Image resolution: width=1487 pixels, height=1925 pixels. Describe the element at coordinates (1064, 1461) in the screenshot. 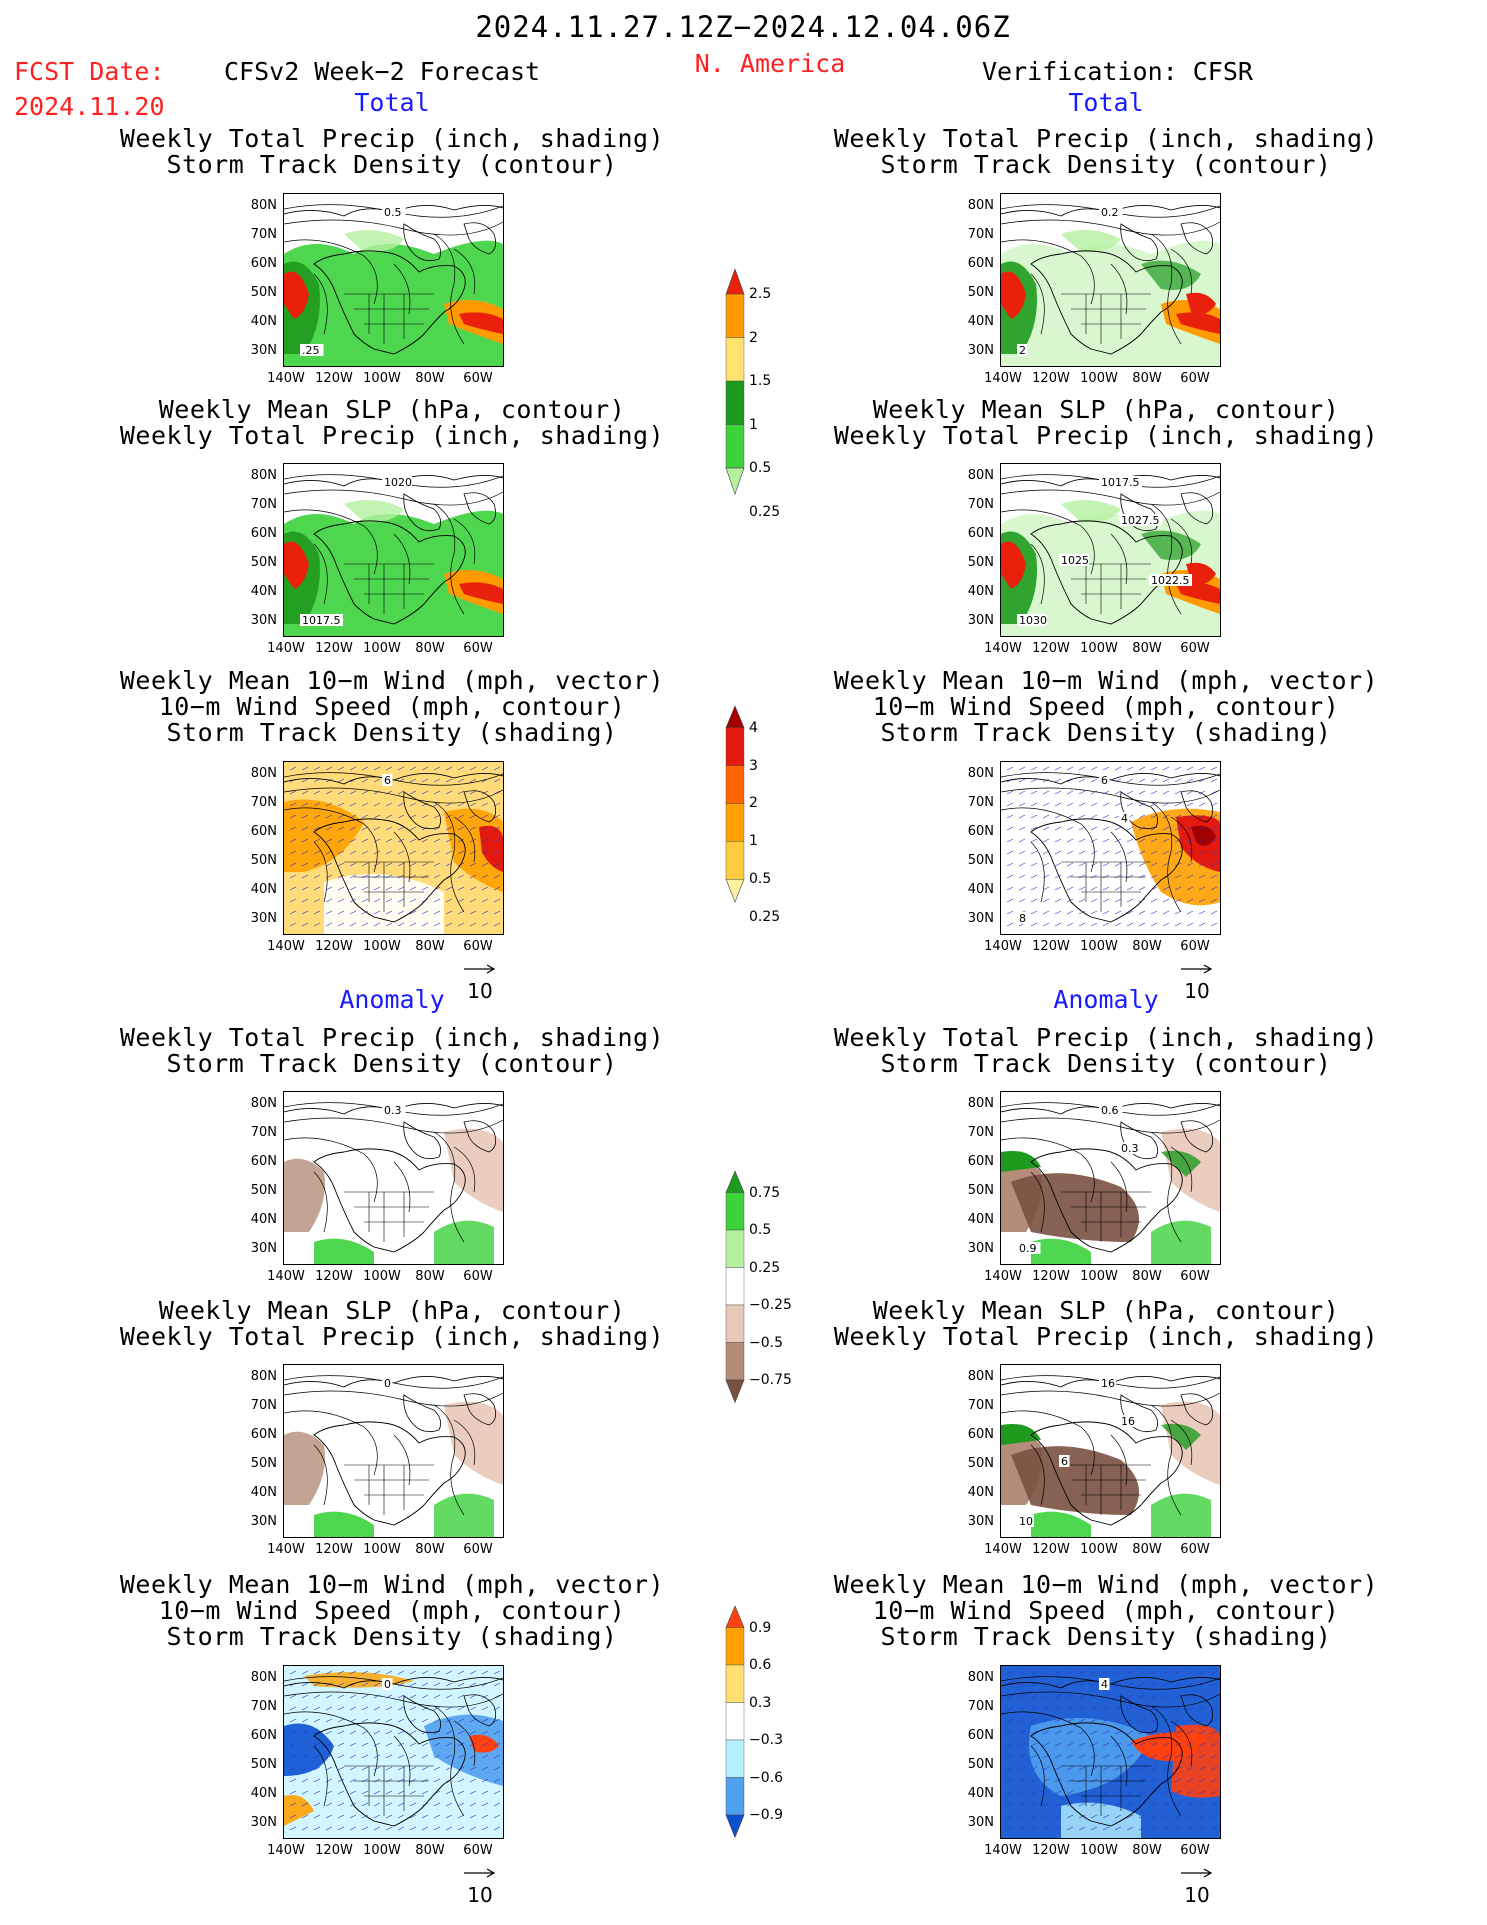

I see `contour-label: 6` at that location.